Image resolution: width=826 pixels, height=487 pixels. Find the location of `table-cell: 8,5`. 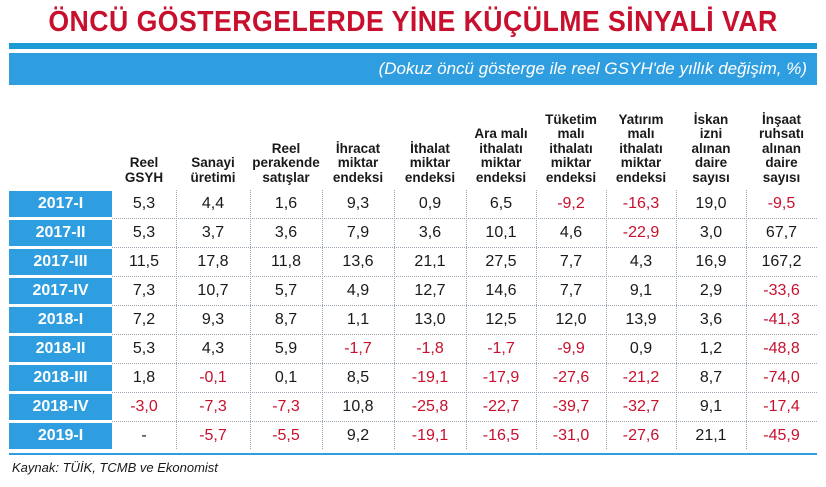

table-cell: 8,5 is located at coordinates (358, 377).